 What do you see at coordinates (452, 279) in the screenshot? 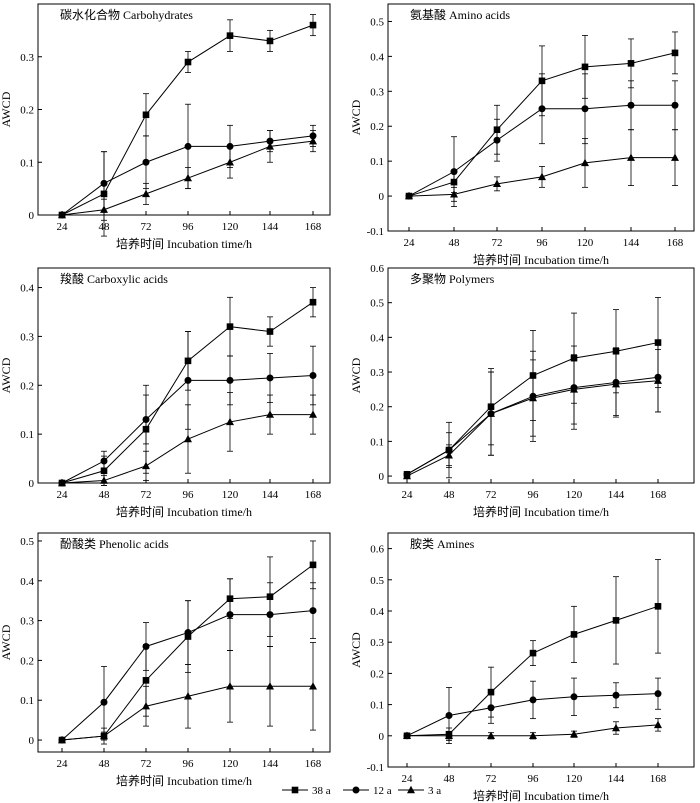
I see `panel-title: 多聚物 Polymers` at bounding box center [452, 279].